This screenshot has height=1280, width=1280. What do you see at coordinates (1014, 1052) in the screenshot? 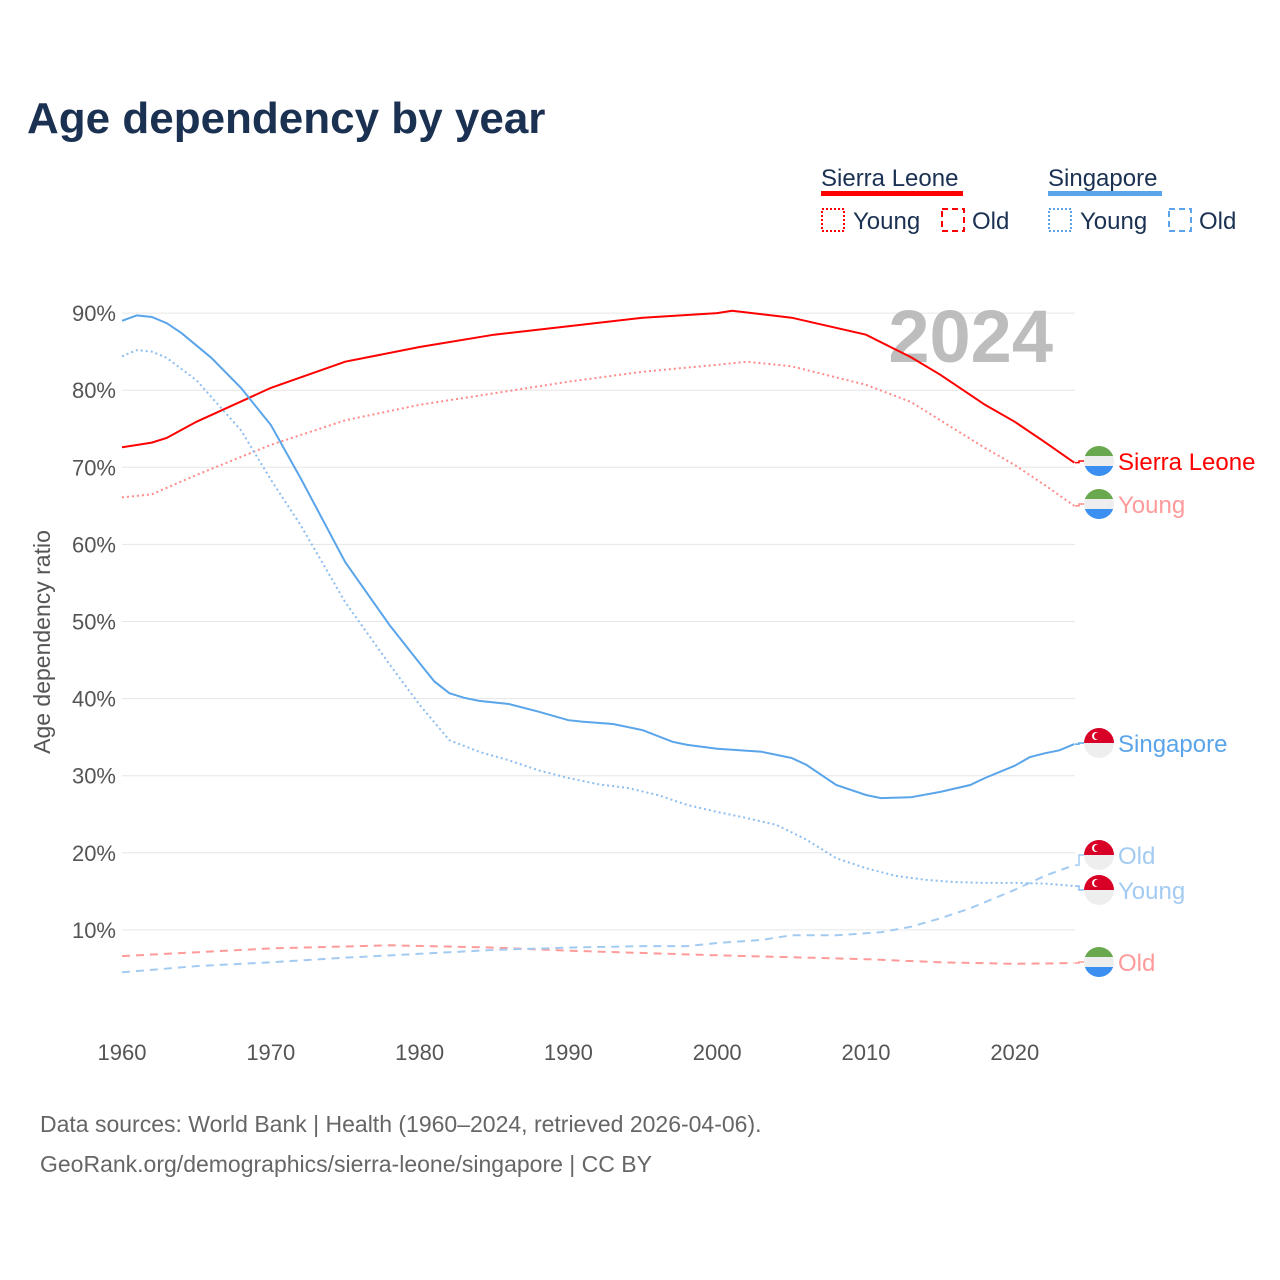
I see `x-tick-label: 2020` at bounding box center [1014, 1052].